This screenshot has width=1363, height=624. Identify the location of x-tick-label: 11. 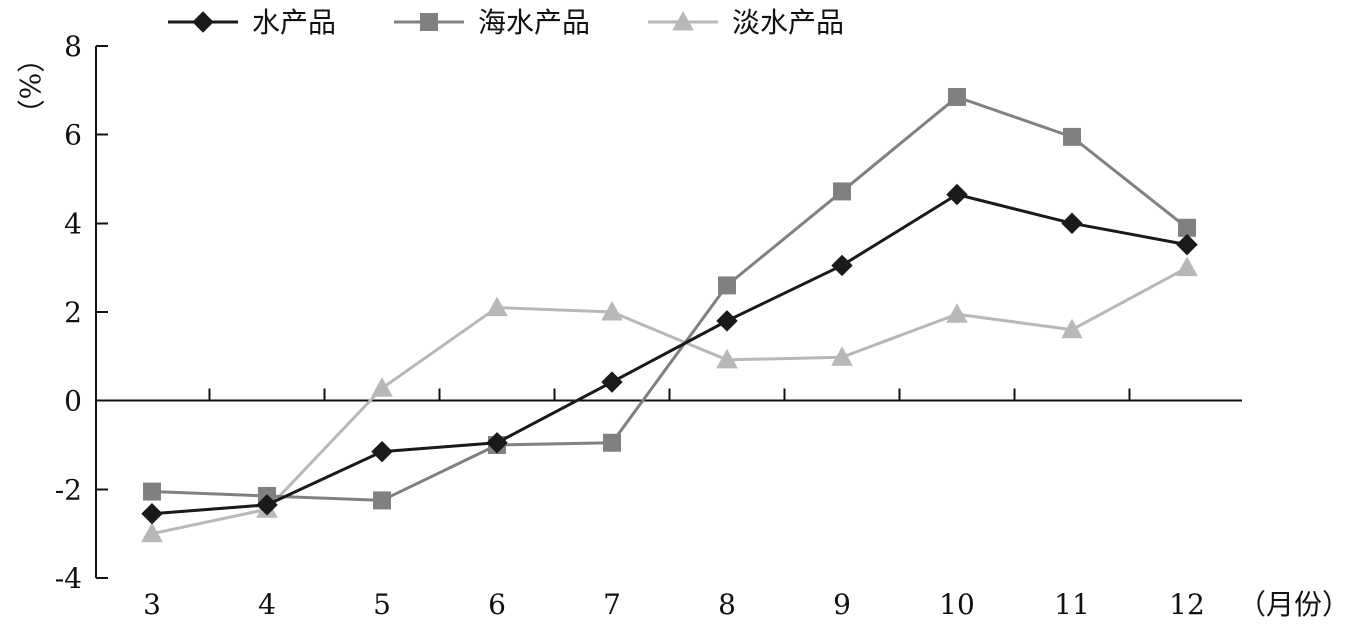
(1072, 604).